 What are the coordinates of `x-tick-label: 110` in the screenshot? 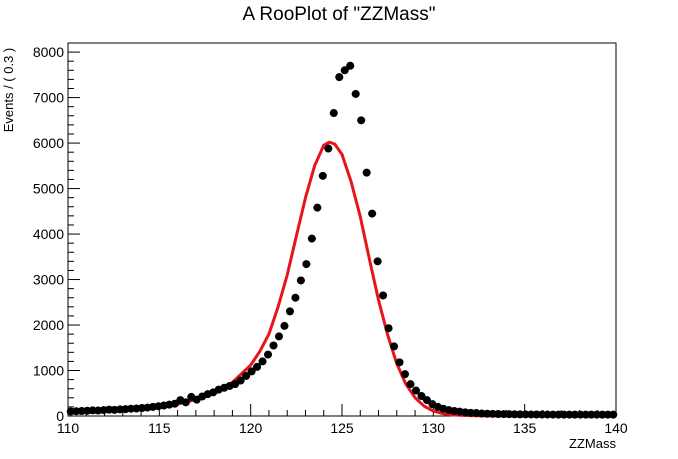 It's located at (68, 428).